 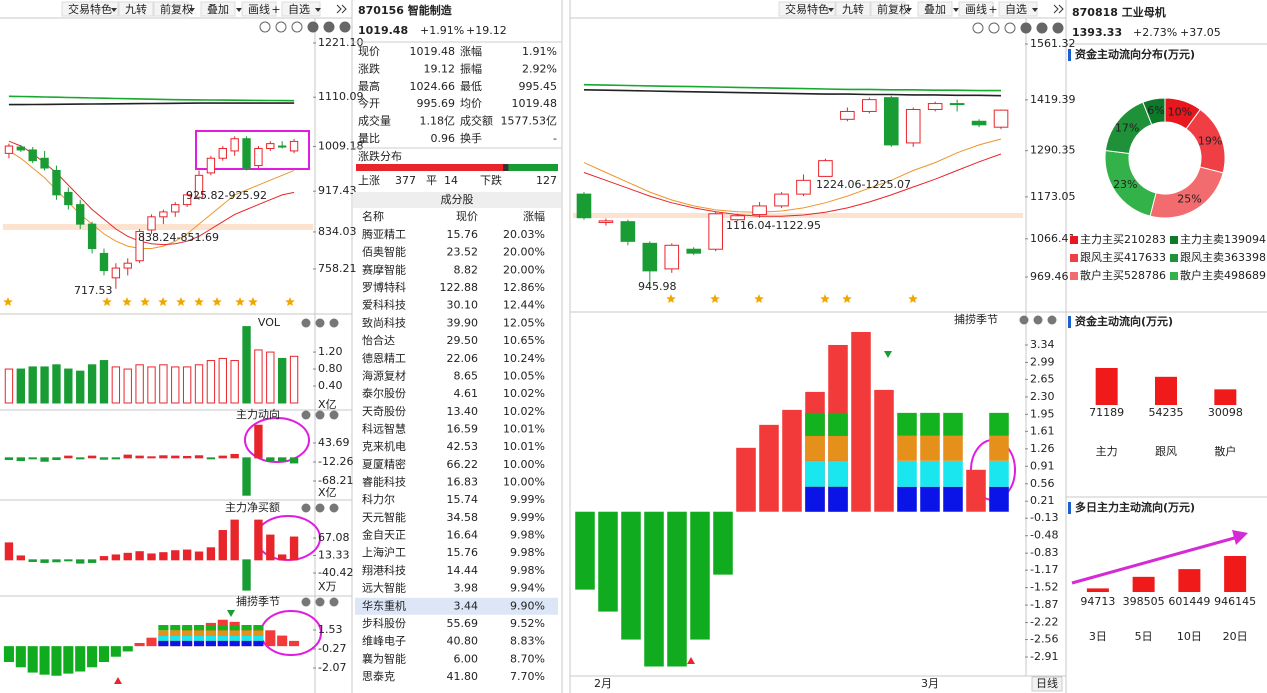 What do you see at coordinates (527, 588) in the screenshot?
I see `component-value: 9.94%` at bounding box center [527, 588].